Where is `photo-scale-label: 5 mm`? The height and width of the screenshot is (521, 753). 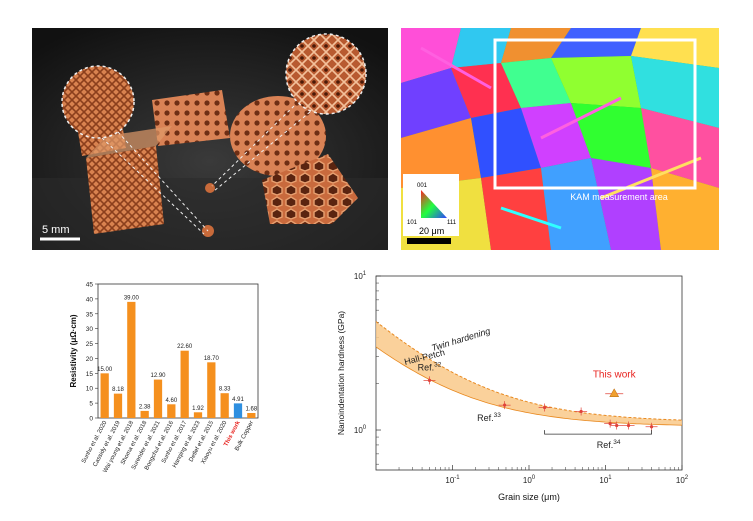
photo-scale-label: 5 mm is located at coordinates (56, 230).